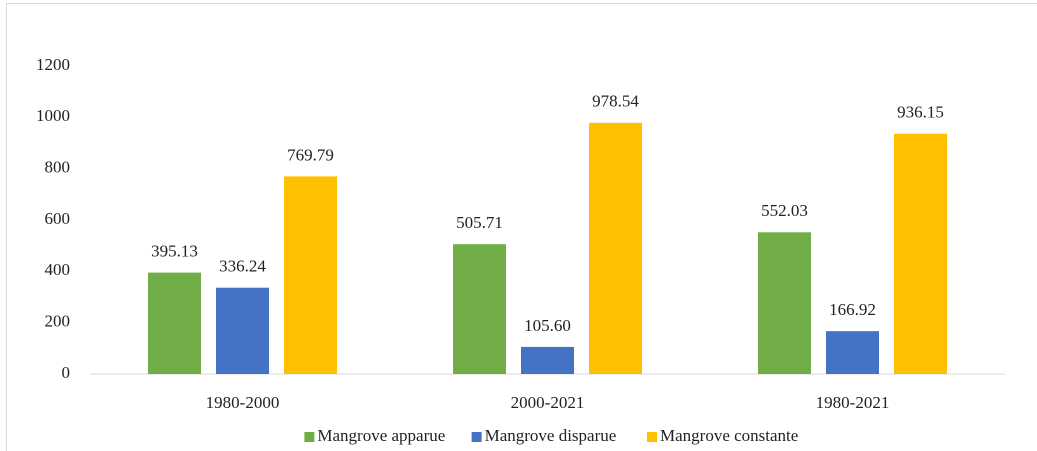 The width and height of the screenshot is (1037, 451). What do you see at coordinates (243, 402) in the screenshot?
I see `x-tick-label: 1980-2000` at bounding box center [243, 402].